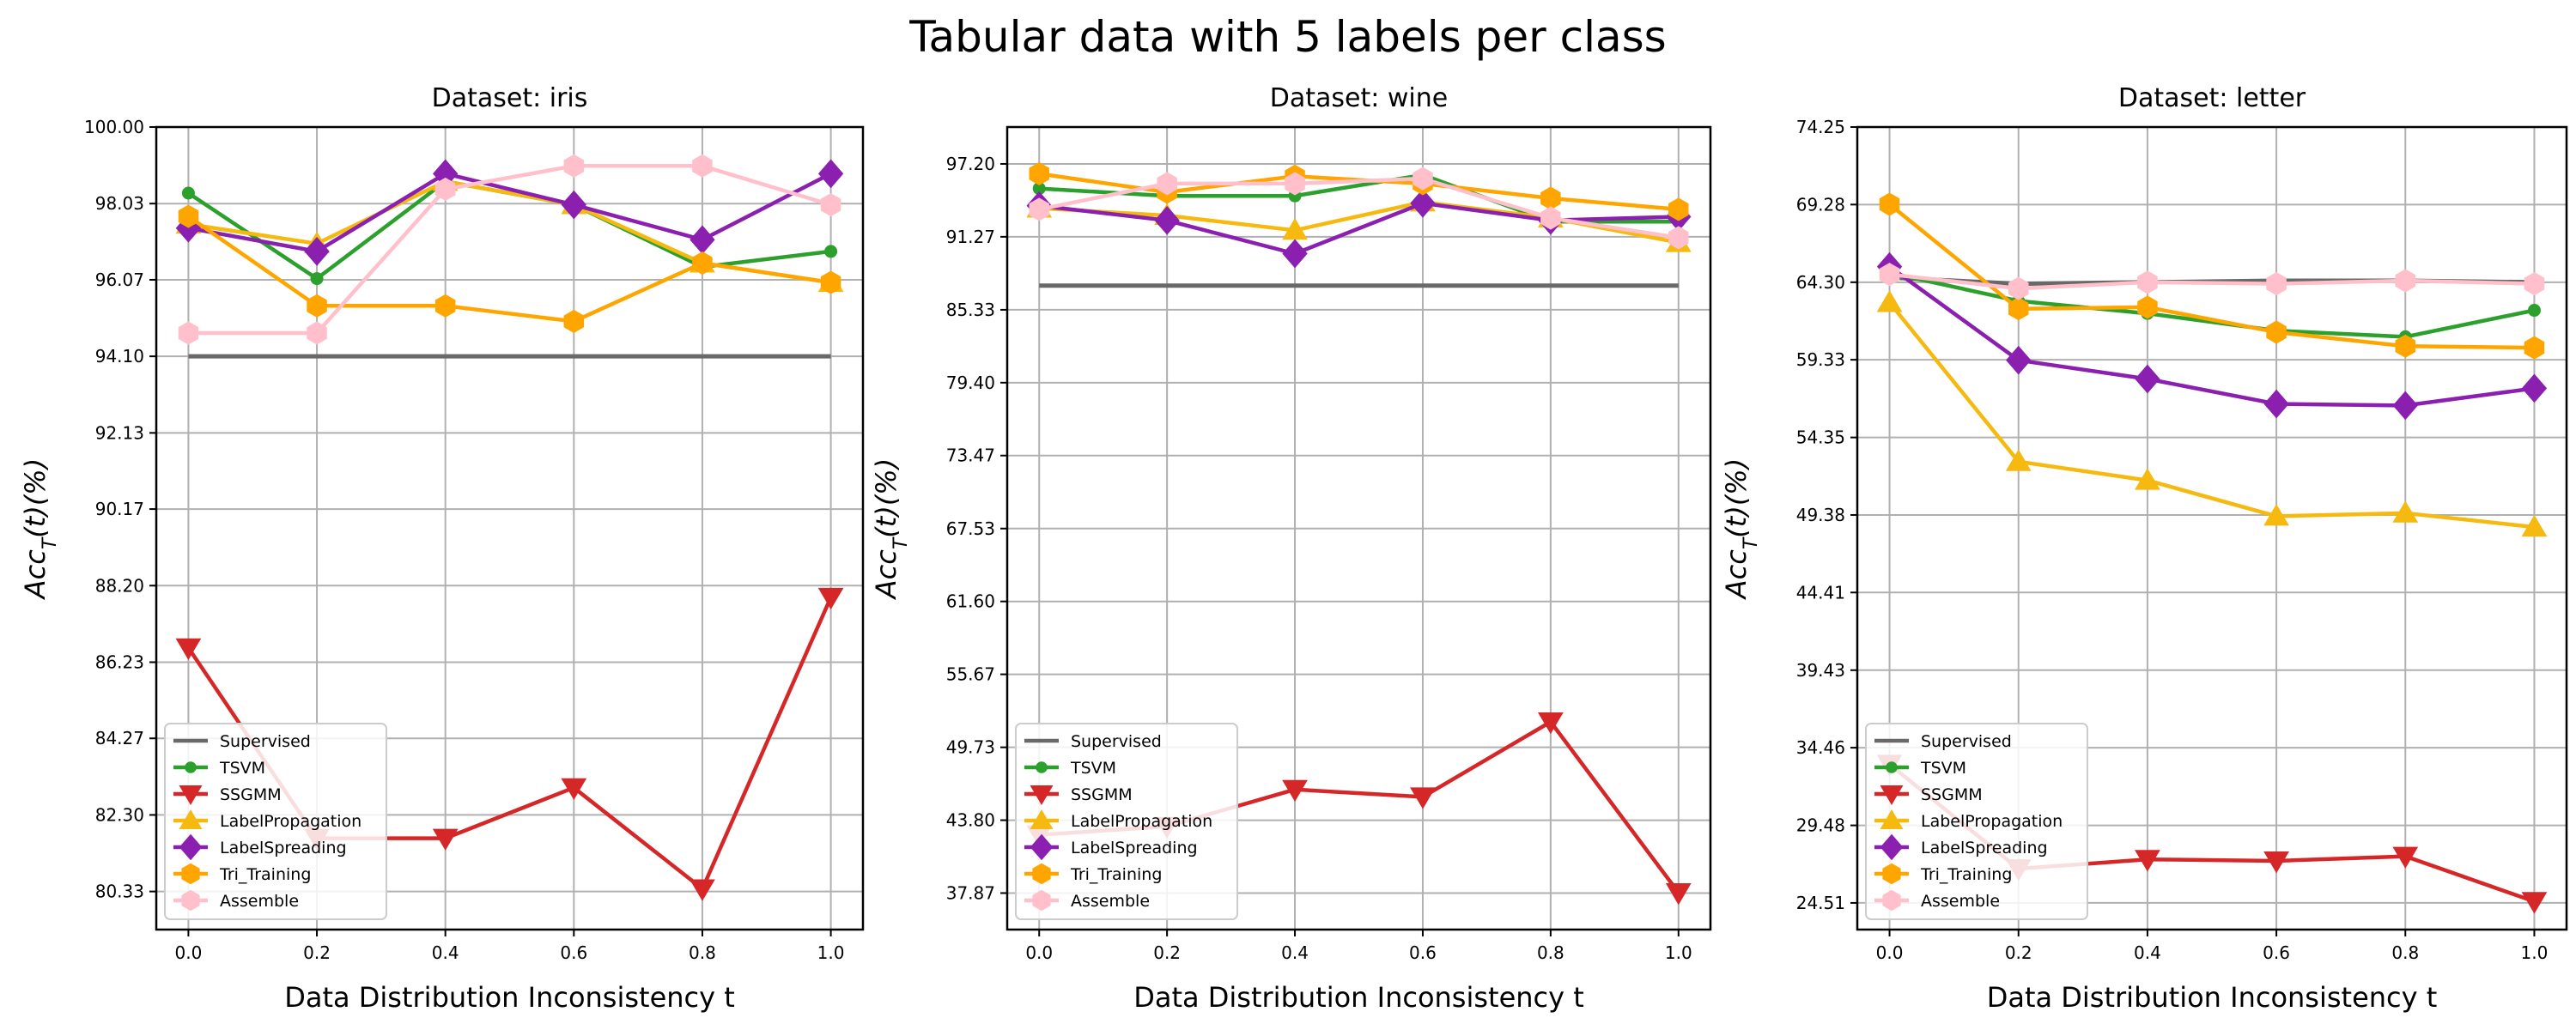 Image resolution: width=2576 pixels, height=1030 pixels. Describe the element at coordinates (970, 820) in the screenshot. I see `y-tick-label: 43.80` at that location.